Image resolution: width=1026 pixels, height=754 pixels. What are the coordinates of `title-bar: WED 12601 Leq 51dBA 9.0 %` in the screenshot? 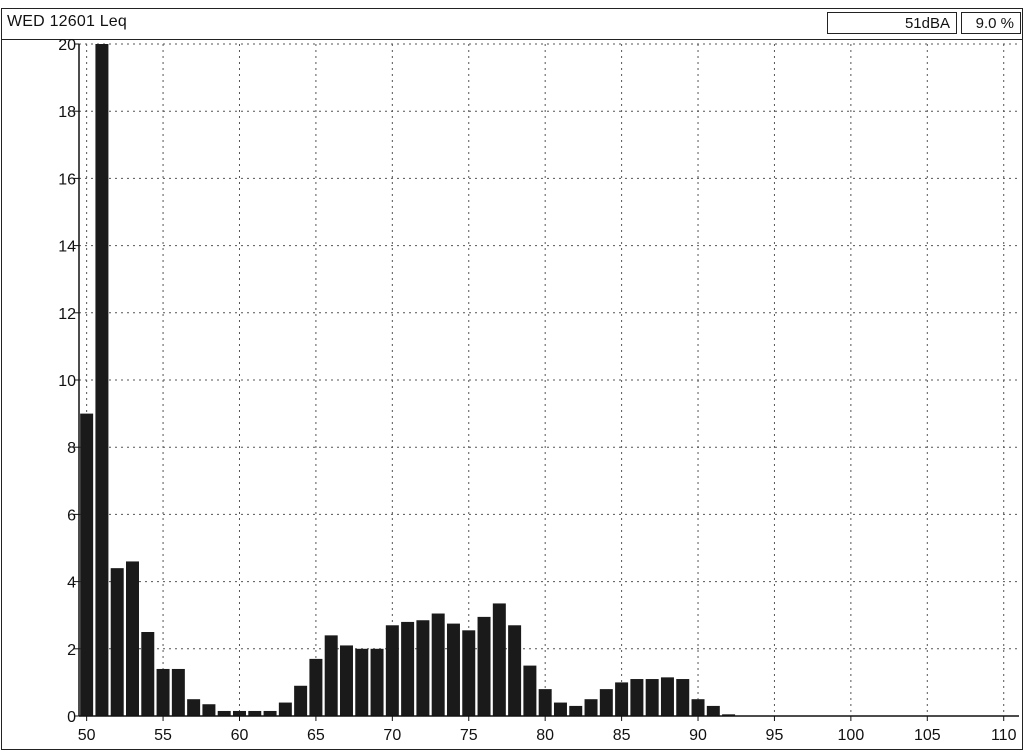 It's located at (512, 24).